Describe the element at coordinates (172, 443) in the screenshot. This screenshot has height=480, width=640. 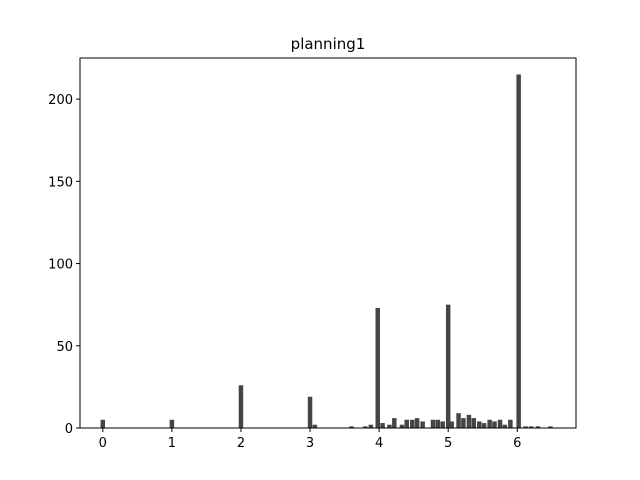
I see `x-tick-label: 1` at that location.